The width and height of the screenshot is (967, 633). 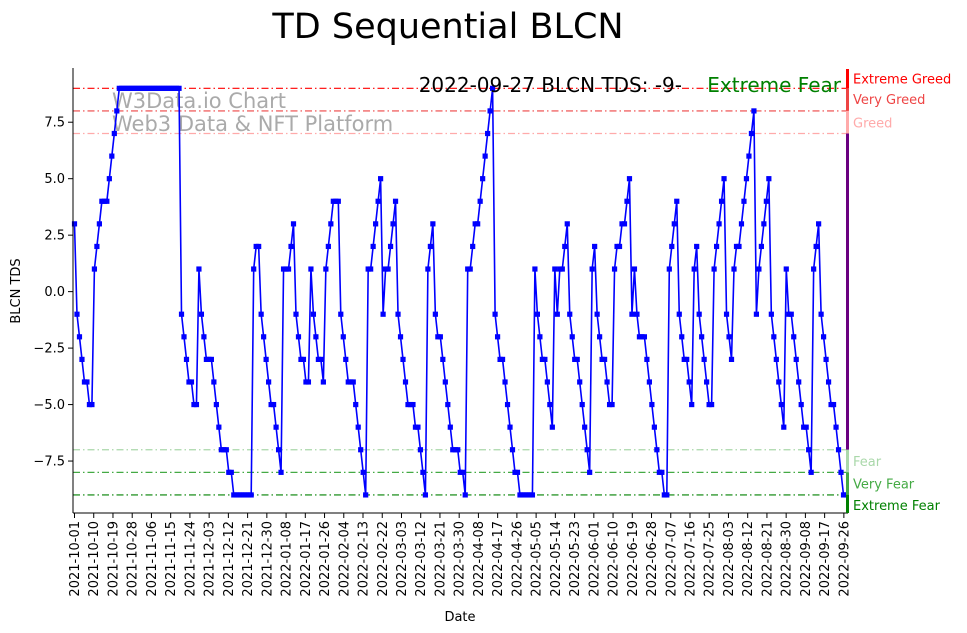 I want to click on x-tick-label: 2022-01-26, so click(x=325, y=559).